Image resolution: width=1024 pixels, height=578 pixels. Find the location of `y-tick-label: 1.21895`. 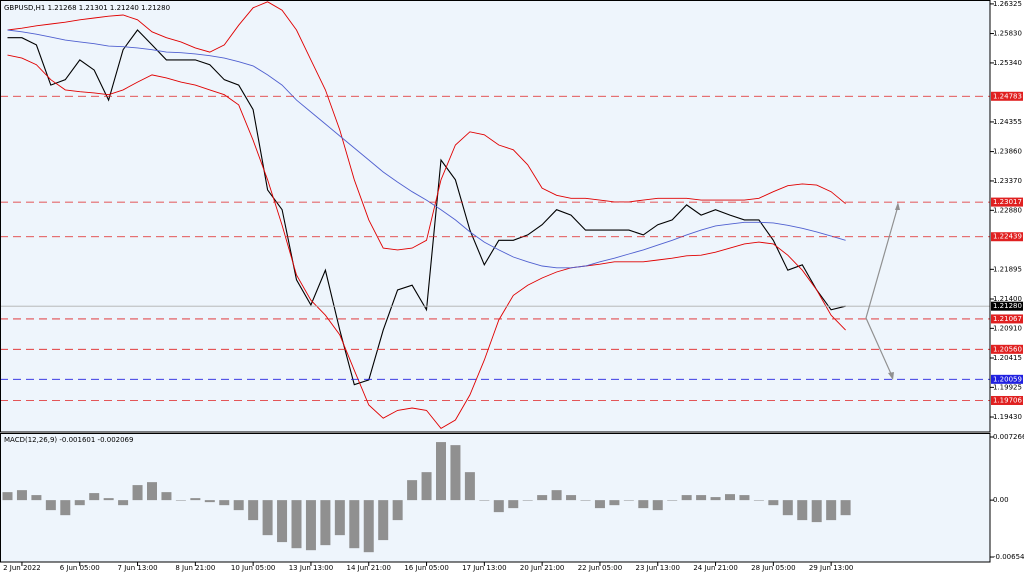

y-tick-label: 1.21895 is located at coordinates (1007, 269).